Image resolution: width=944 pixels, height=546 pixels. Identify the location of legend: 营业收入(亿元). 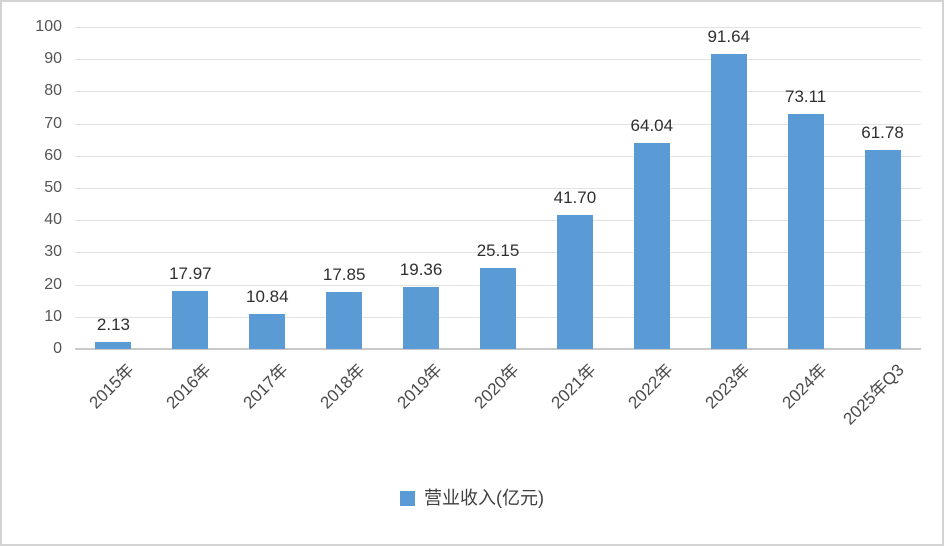
(472, 498).